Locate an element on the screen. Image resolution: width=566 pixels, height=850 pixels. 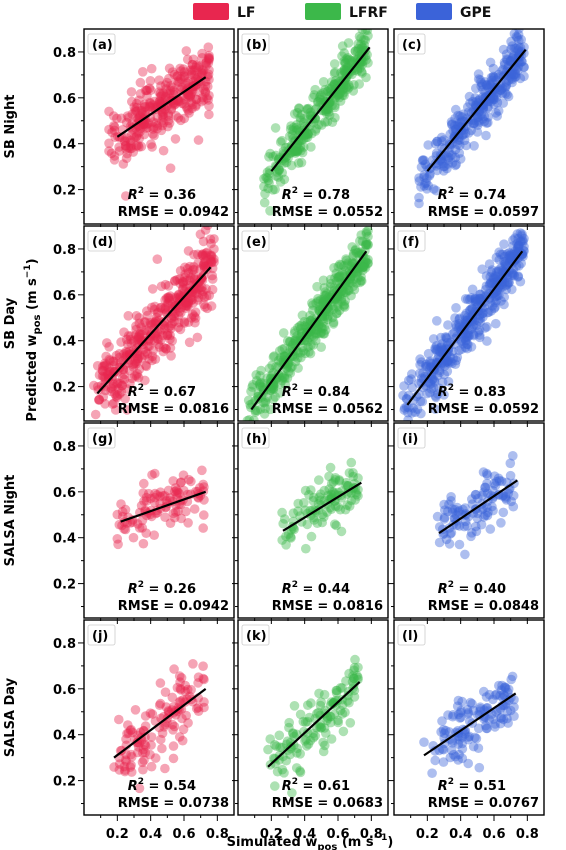
panel-label-box is located at coordinates (411, 44).